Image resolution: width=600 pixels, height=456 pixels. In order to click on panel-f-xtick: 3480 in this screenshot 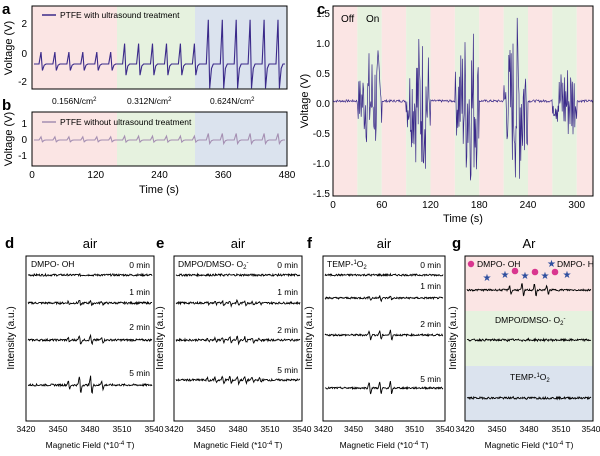, I will do `click(384, 429)`.